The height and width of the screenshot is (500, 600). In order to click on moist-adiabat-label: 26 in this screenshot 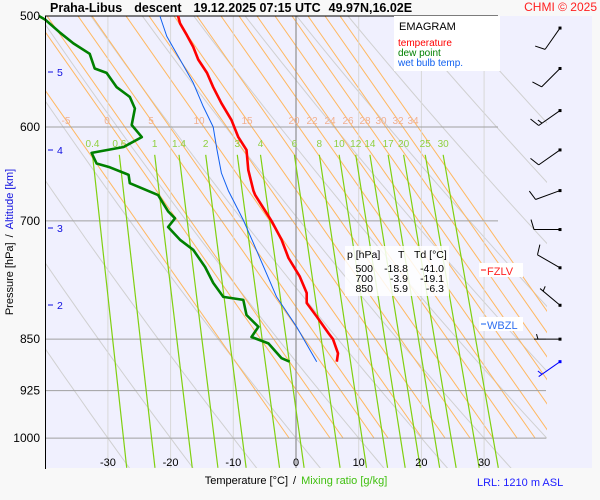, I will do `click(348, 121)`.